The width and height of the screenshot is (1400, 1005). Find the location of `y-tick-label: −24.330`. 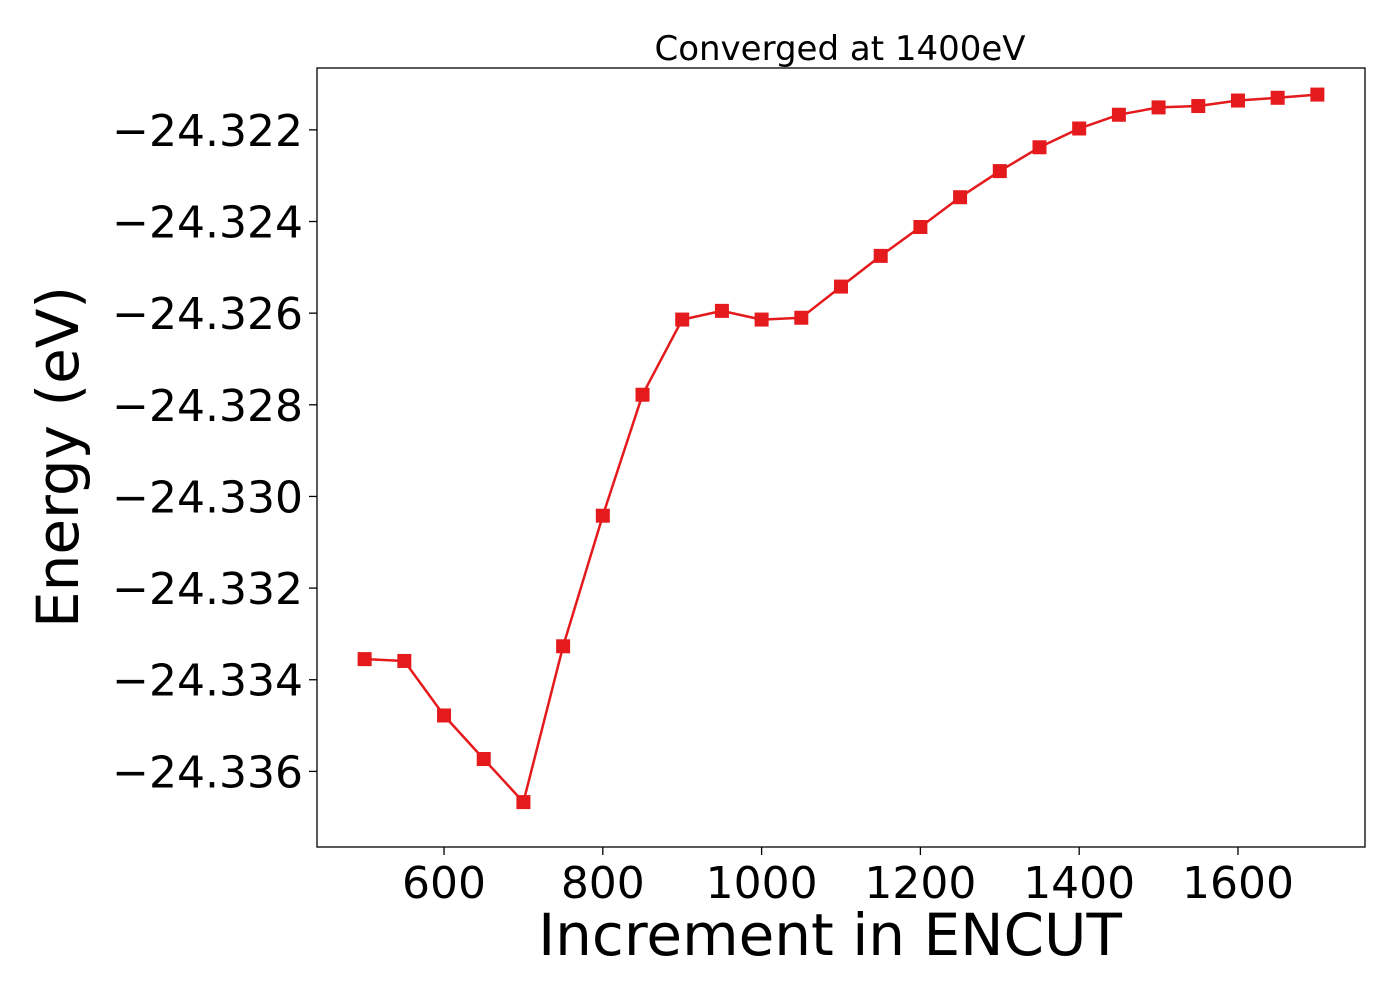

y-tick-label: −24.330 is located at coordinates (207, 497).